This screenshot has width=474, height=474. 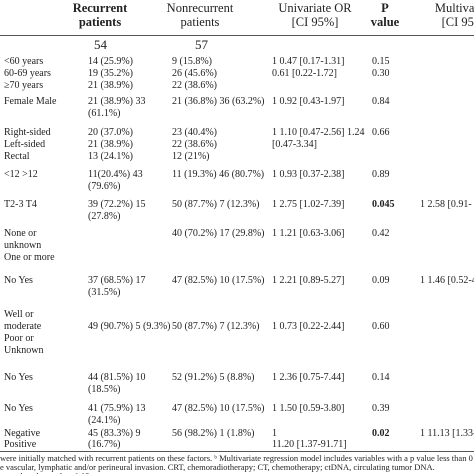 I want to click on cell-nonrecurrent: 26 (45.6%), so click(x=194, y=73).